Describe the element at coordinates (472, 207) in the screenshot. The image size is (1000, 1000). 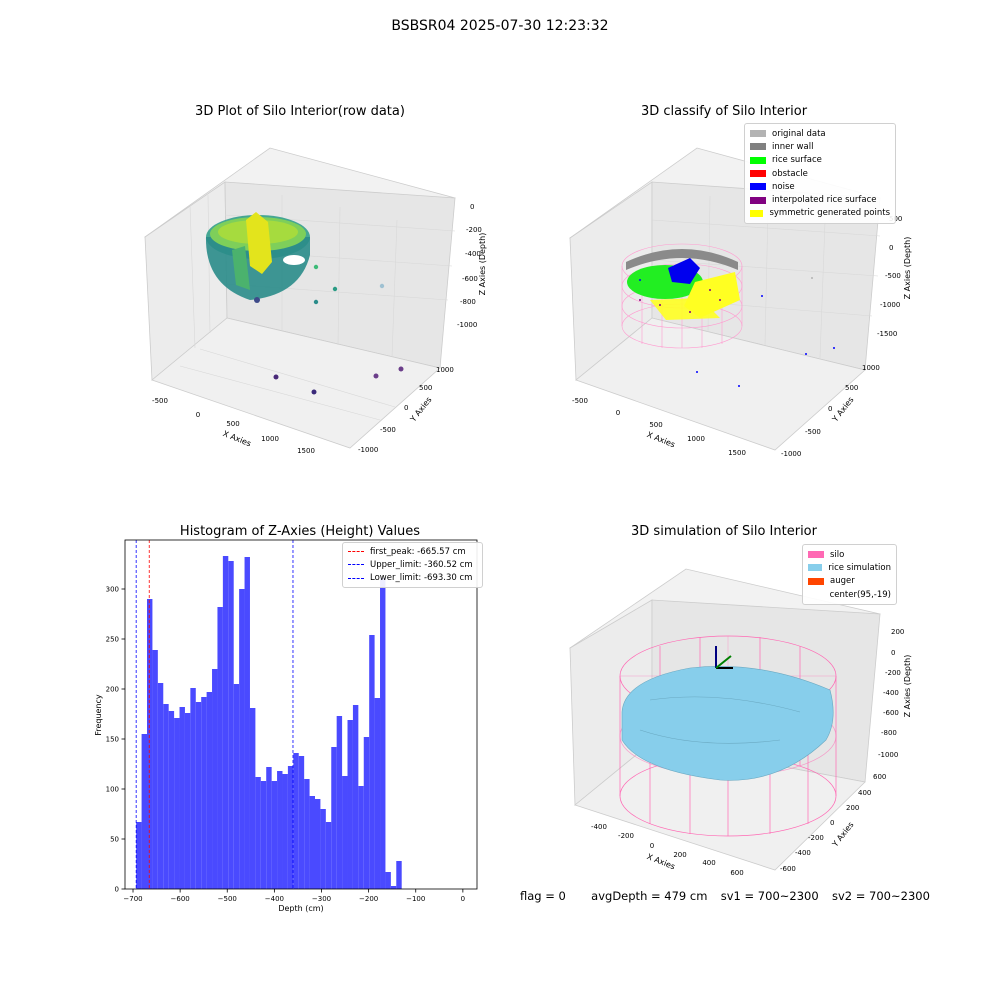
I see `p1-ztick: 0` at that location.